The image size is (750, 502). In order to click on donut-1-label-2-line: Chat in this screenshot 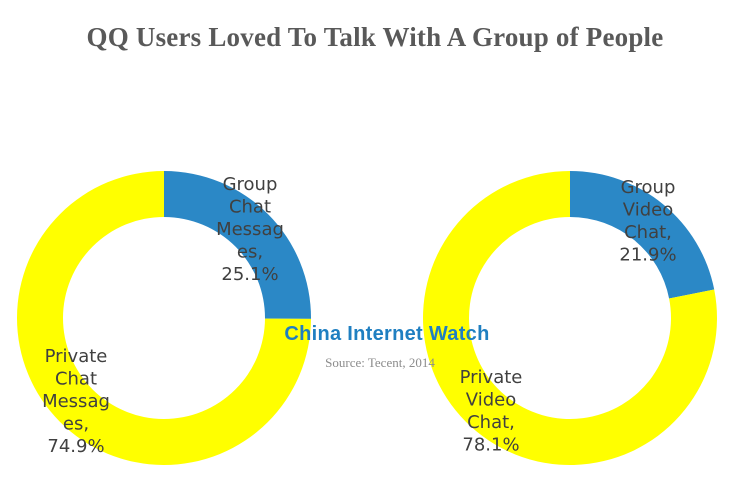, I will do `click(76, 379)`.